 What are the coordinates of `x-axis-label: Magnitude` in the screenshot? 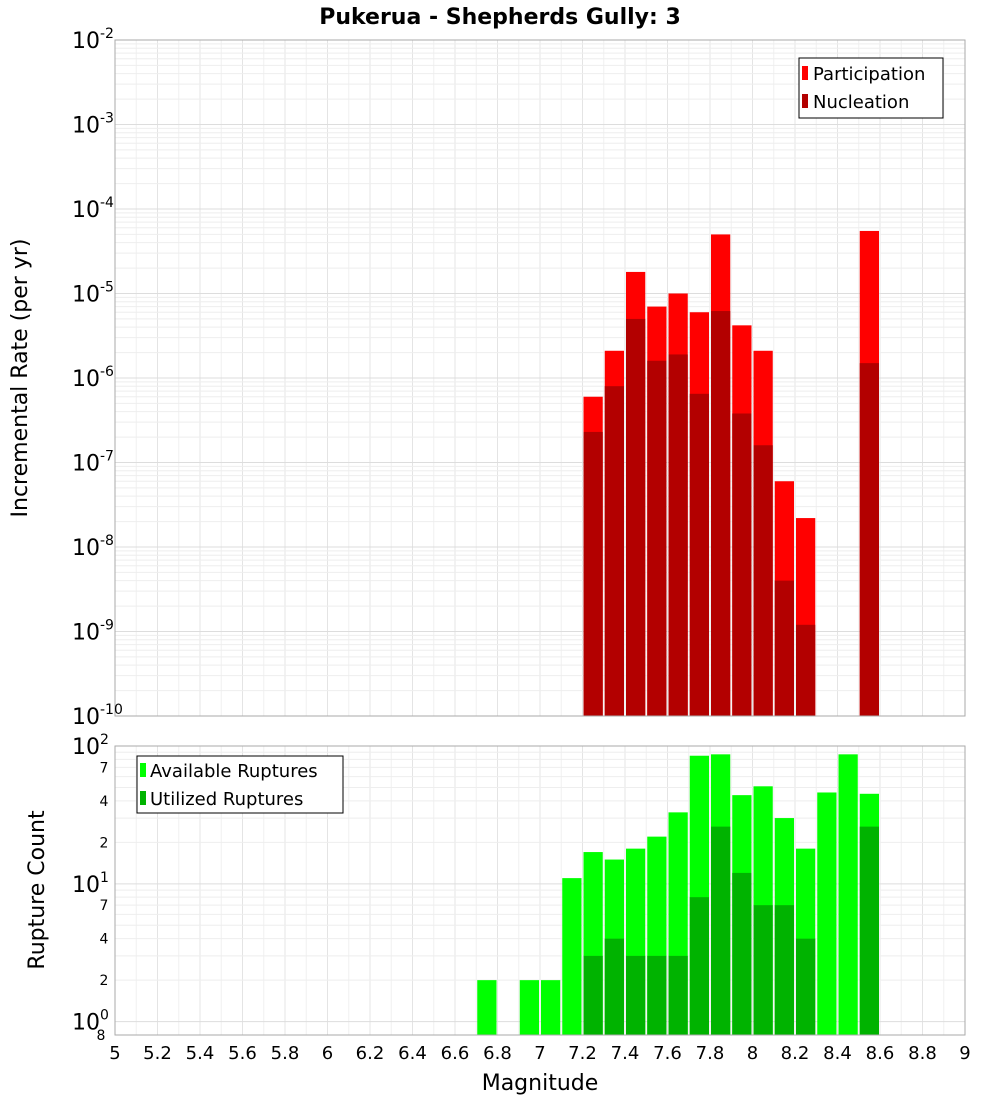 It's located at (540, 1083).